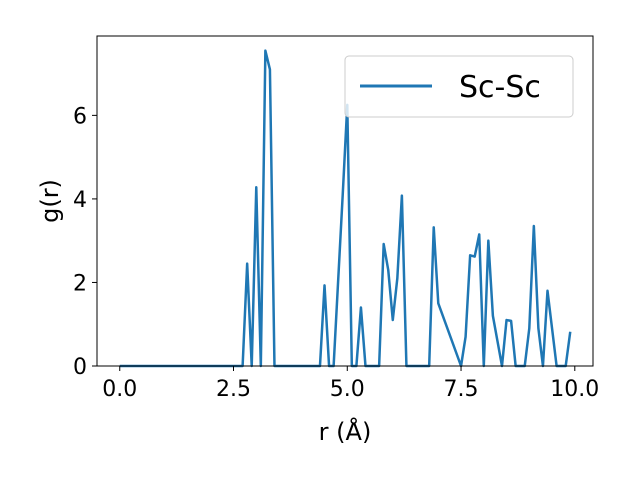 This screenshot has height=480, width=640. I want to click on legend: Sc-Sc, so click(459, 86).